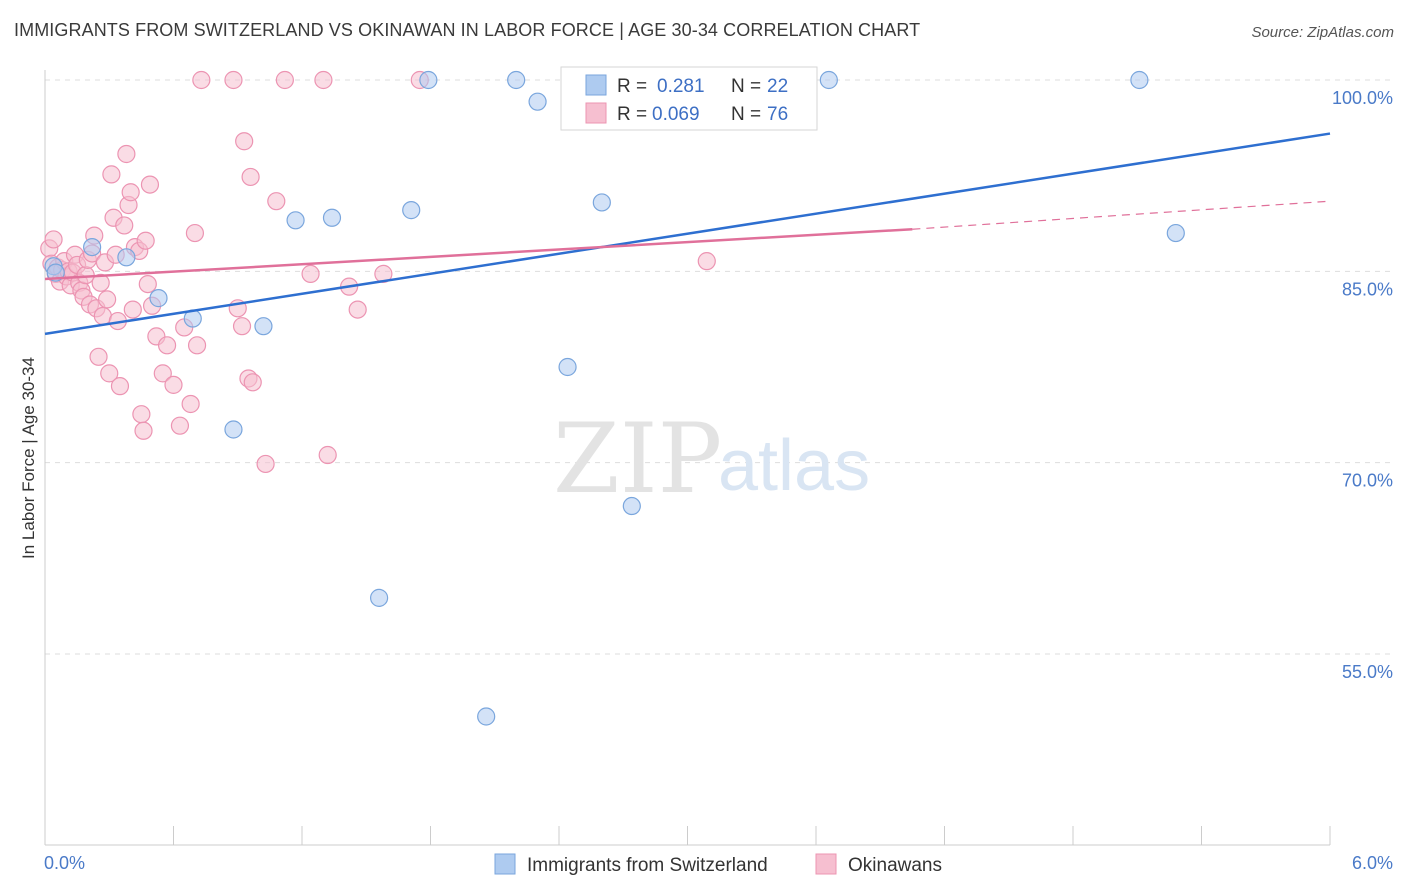  What do you see at coordinates (596, 113) in the screenshot?
I see `legend-swatch-pink` at bounding box center [596, 113].